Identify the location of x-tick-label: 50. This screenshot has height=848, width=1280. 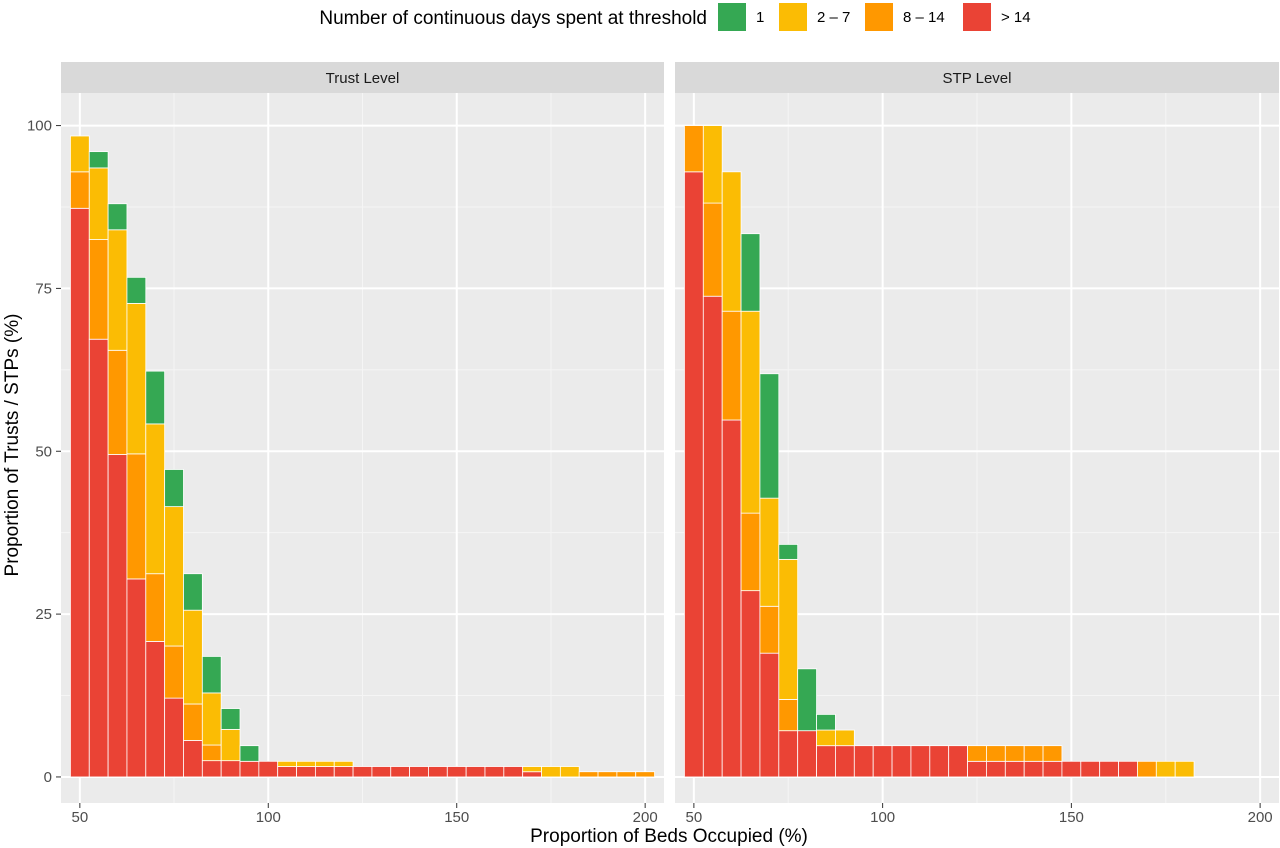
(694, 817).